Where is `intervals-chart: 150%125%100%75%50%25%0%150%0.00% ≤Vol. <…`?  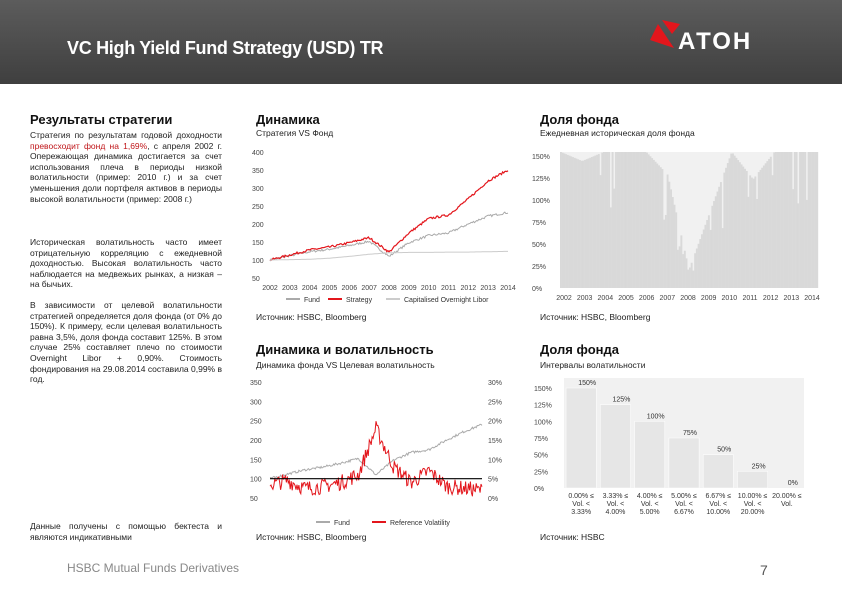 intervals-chart: 150%125%100%75%50%25%0%150%0.00% ≤Vol. <… is located at coordinates (669, 447).